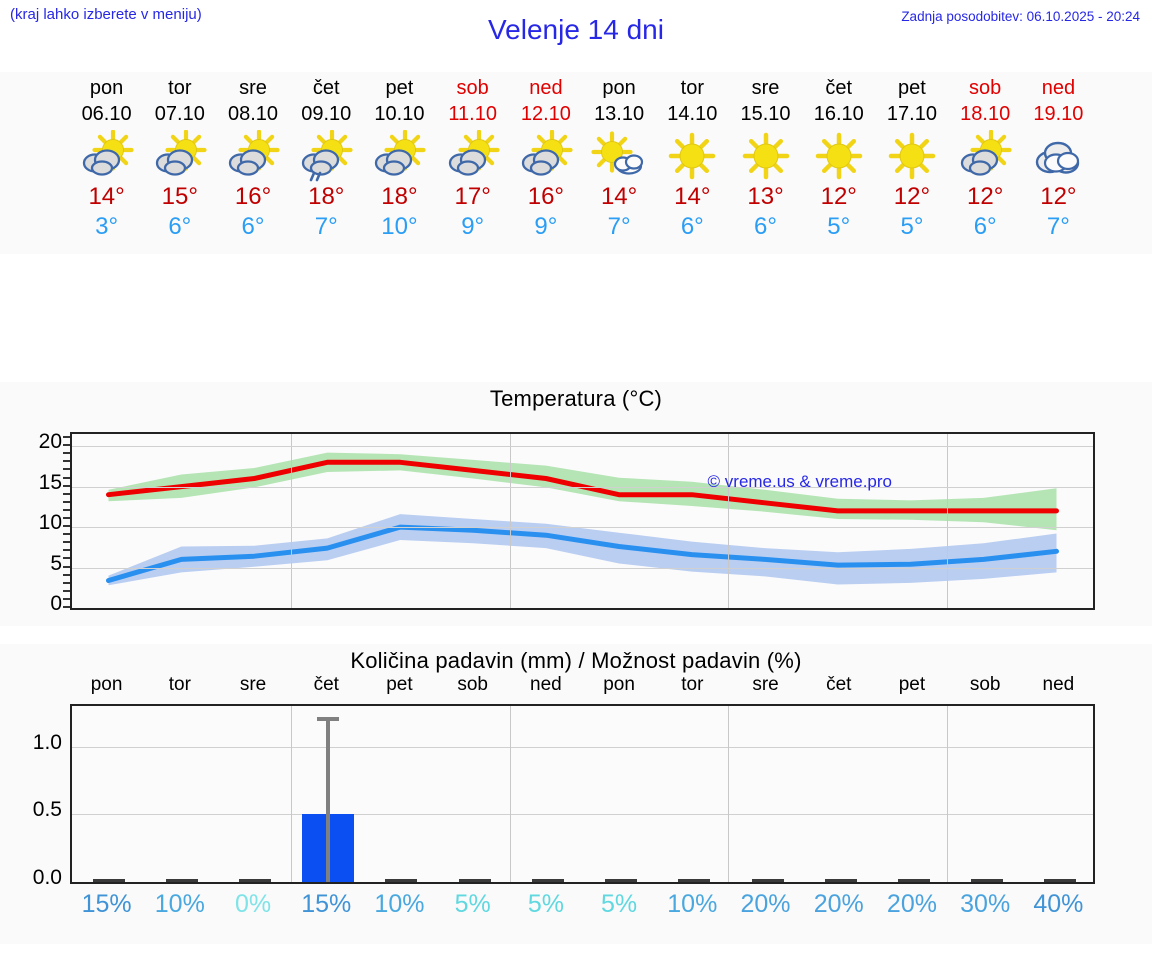 The height and width of the screenshot is (975, 1152). Describe the element at coordinates (253, 157) in the screenshot. I see `day-forecast-card: sre 08.10 16° 6°` at that location.